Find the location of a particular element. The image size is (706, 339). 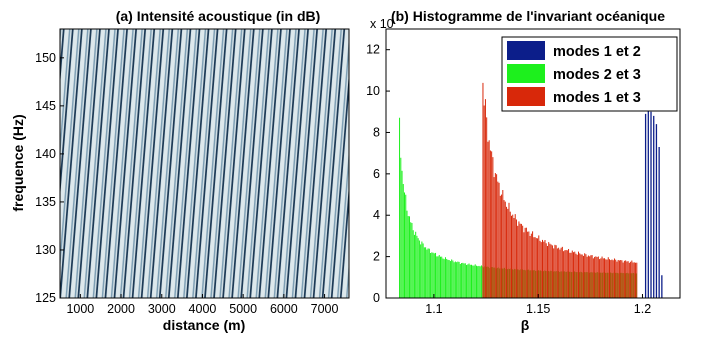

y-tick-label: 2 is located at coordinates (376, 257).